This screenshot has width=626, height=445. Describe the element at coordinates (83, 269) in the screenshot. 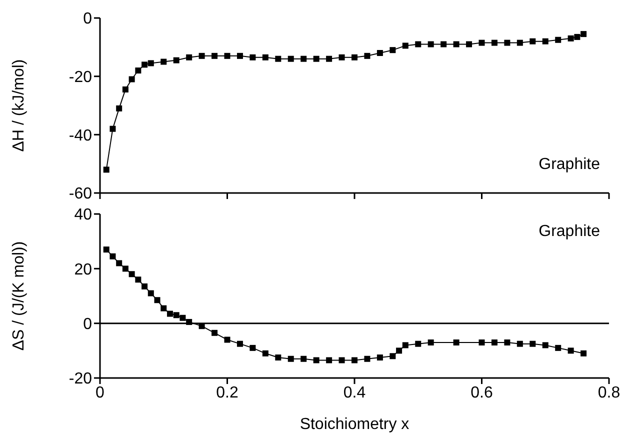

I see `y-tick-label: 20` at that location.